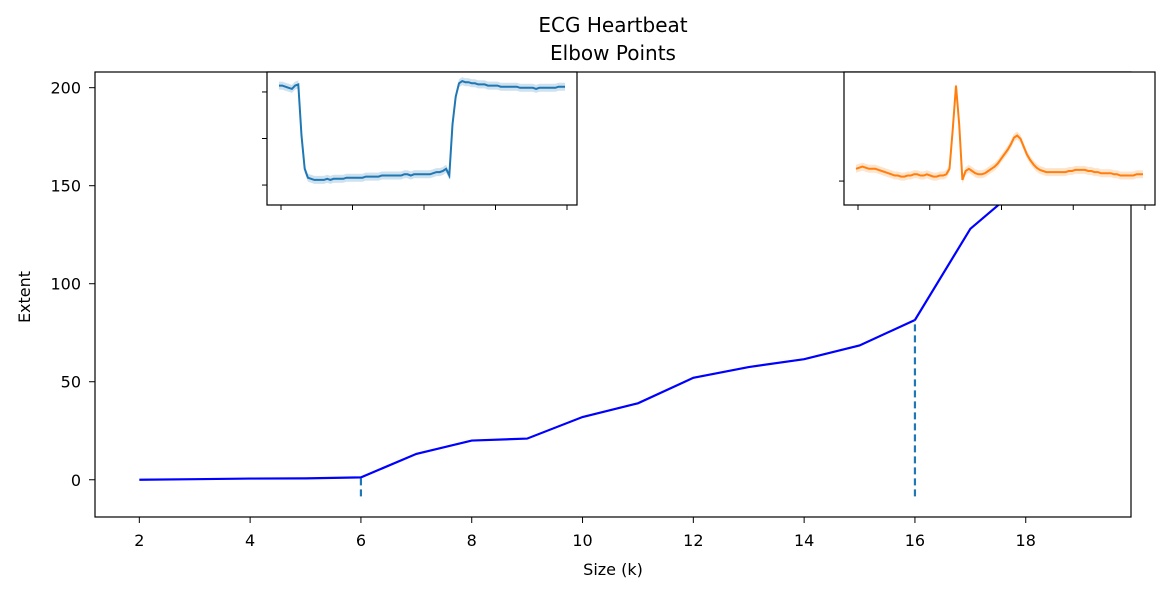 The height and width of the screenshot is (592, 1168). Describe the element at coordinates (76, 480) in the screenshot. I see `y-tick-label: 0` at that location.